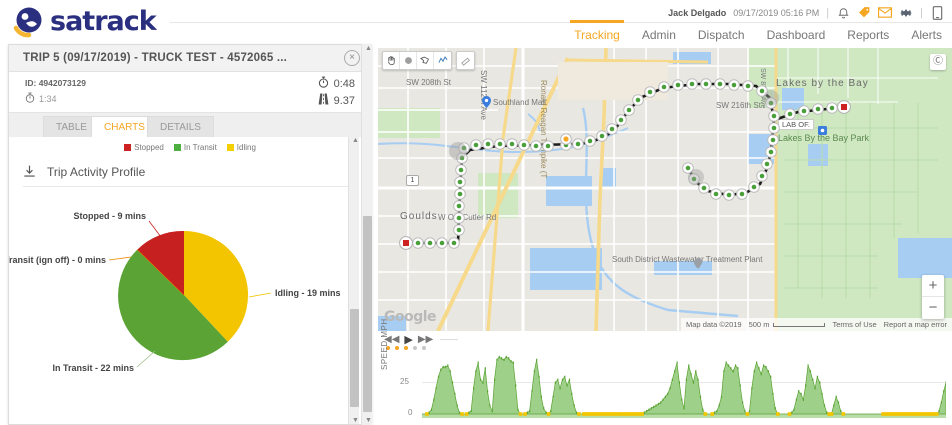 The height and width of the screenshot is (425, 952). I want to click on panel-inner-scrollbar: ▲ ▼, so click(353, 280).